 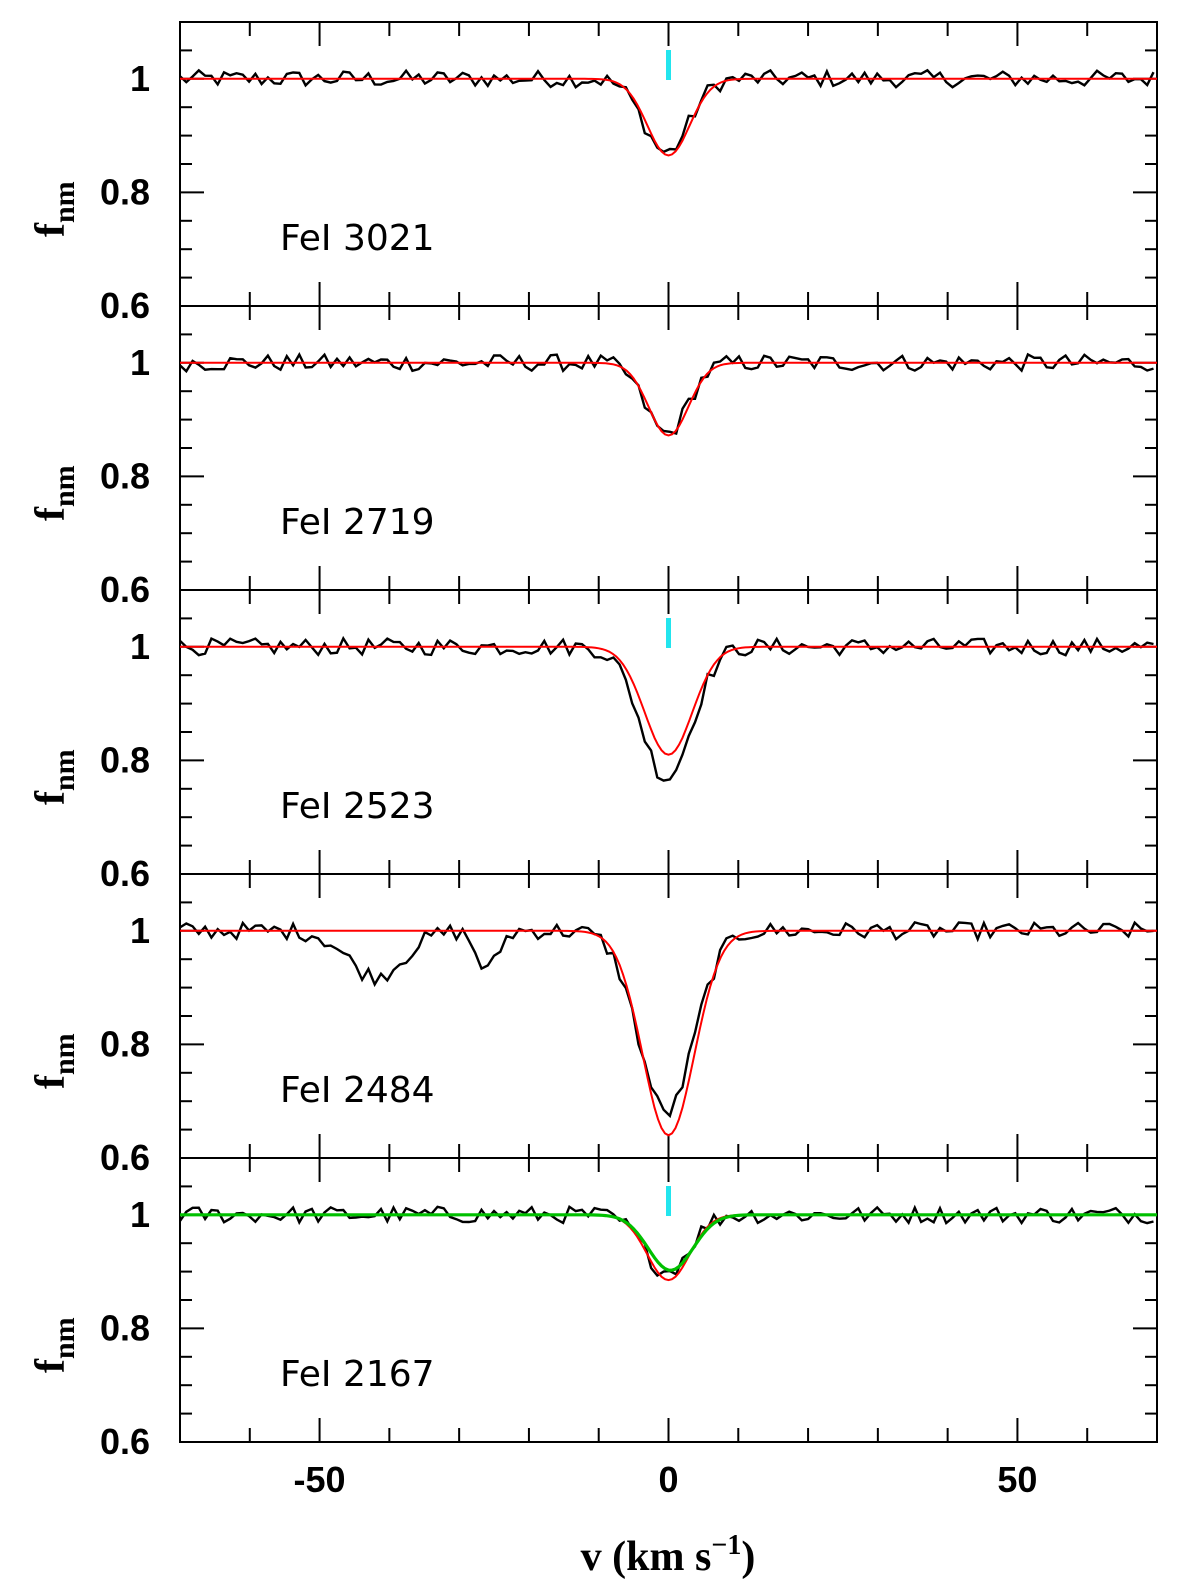 I want to click on alt-fit-model-line, so click(x=668, y=1242).